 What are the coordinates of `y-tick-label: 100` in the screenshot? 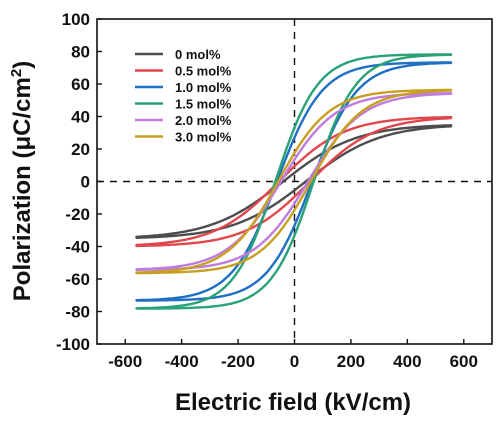 It's located at (76, 19).